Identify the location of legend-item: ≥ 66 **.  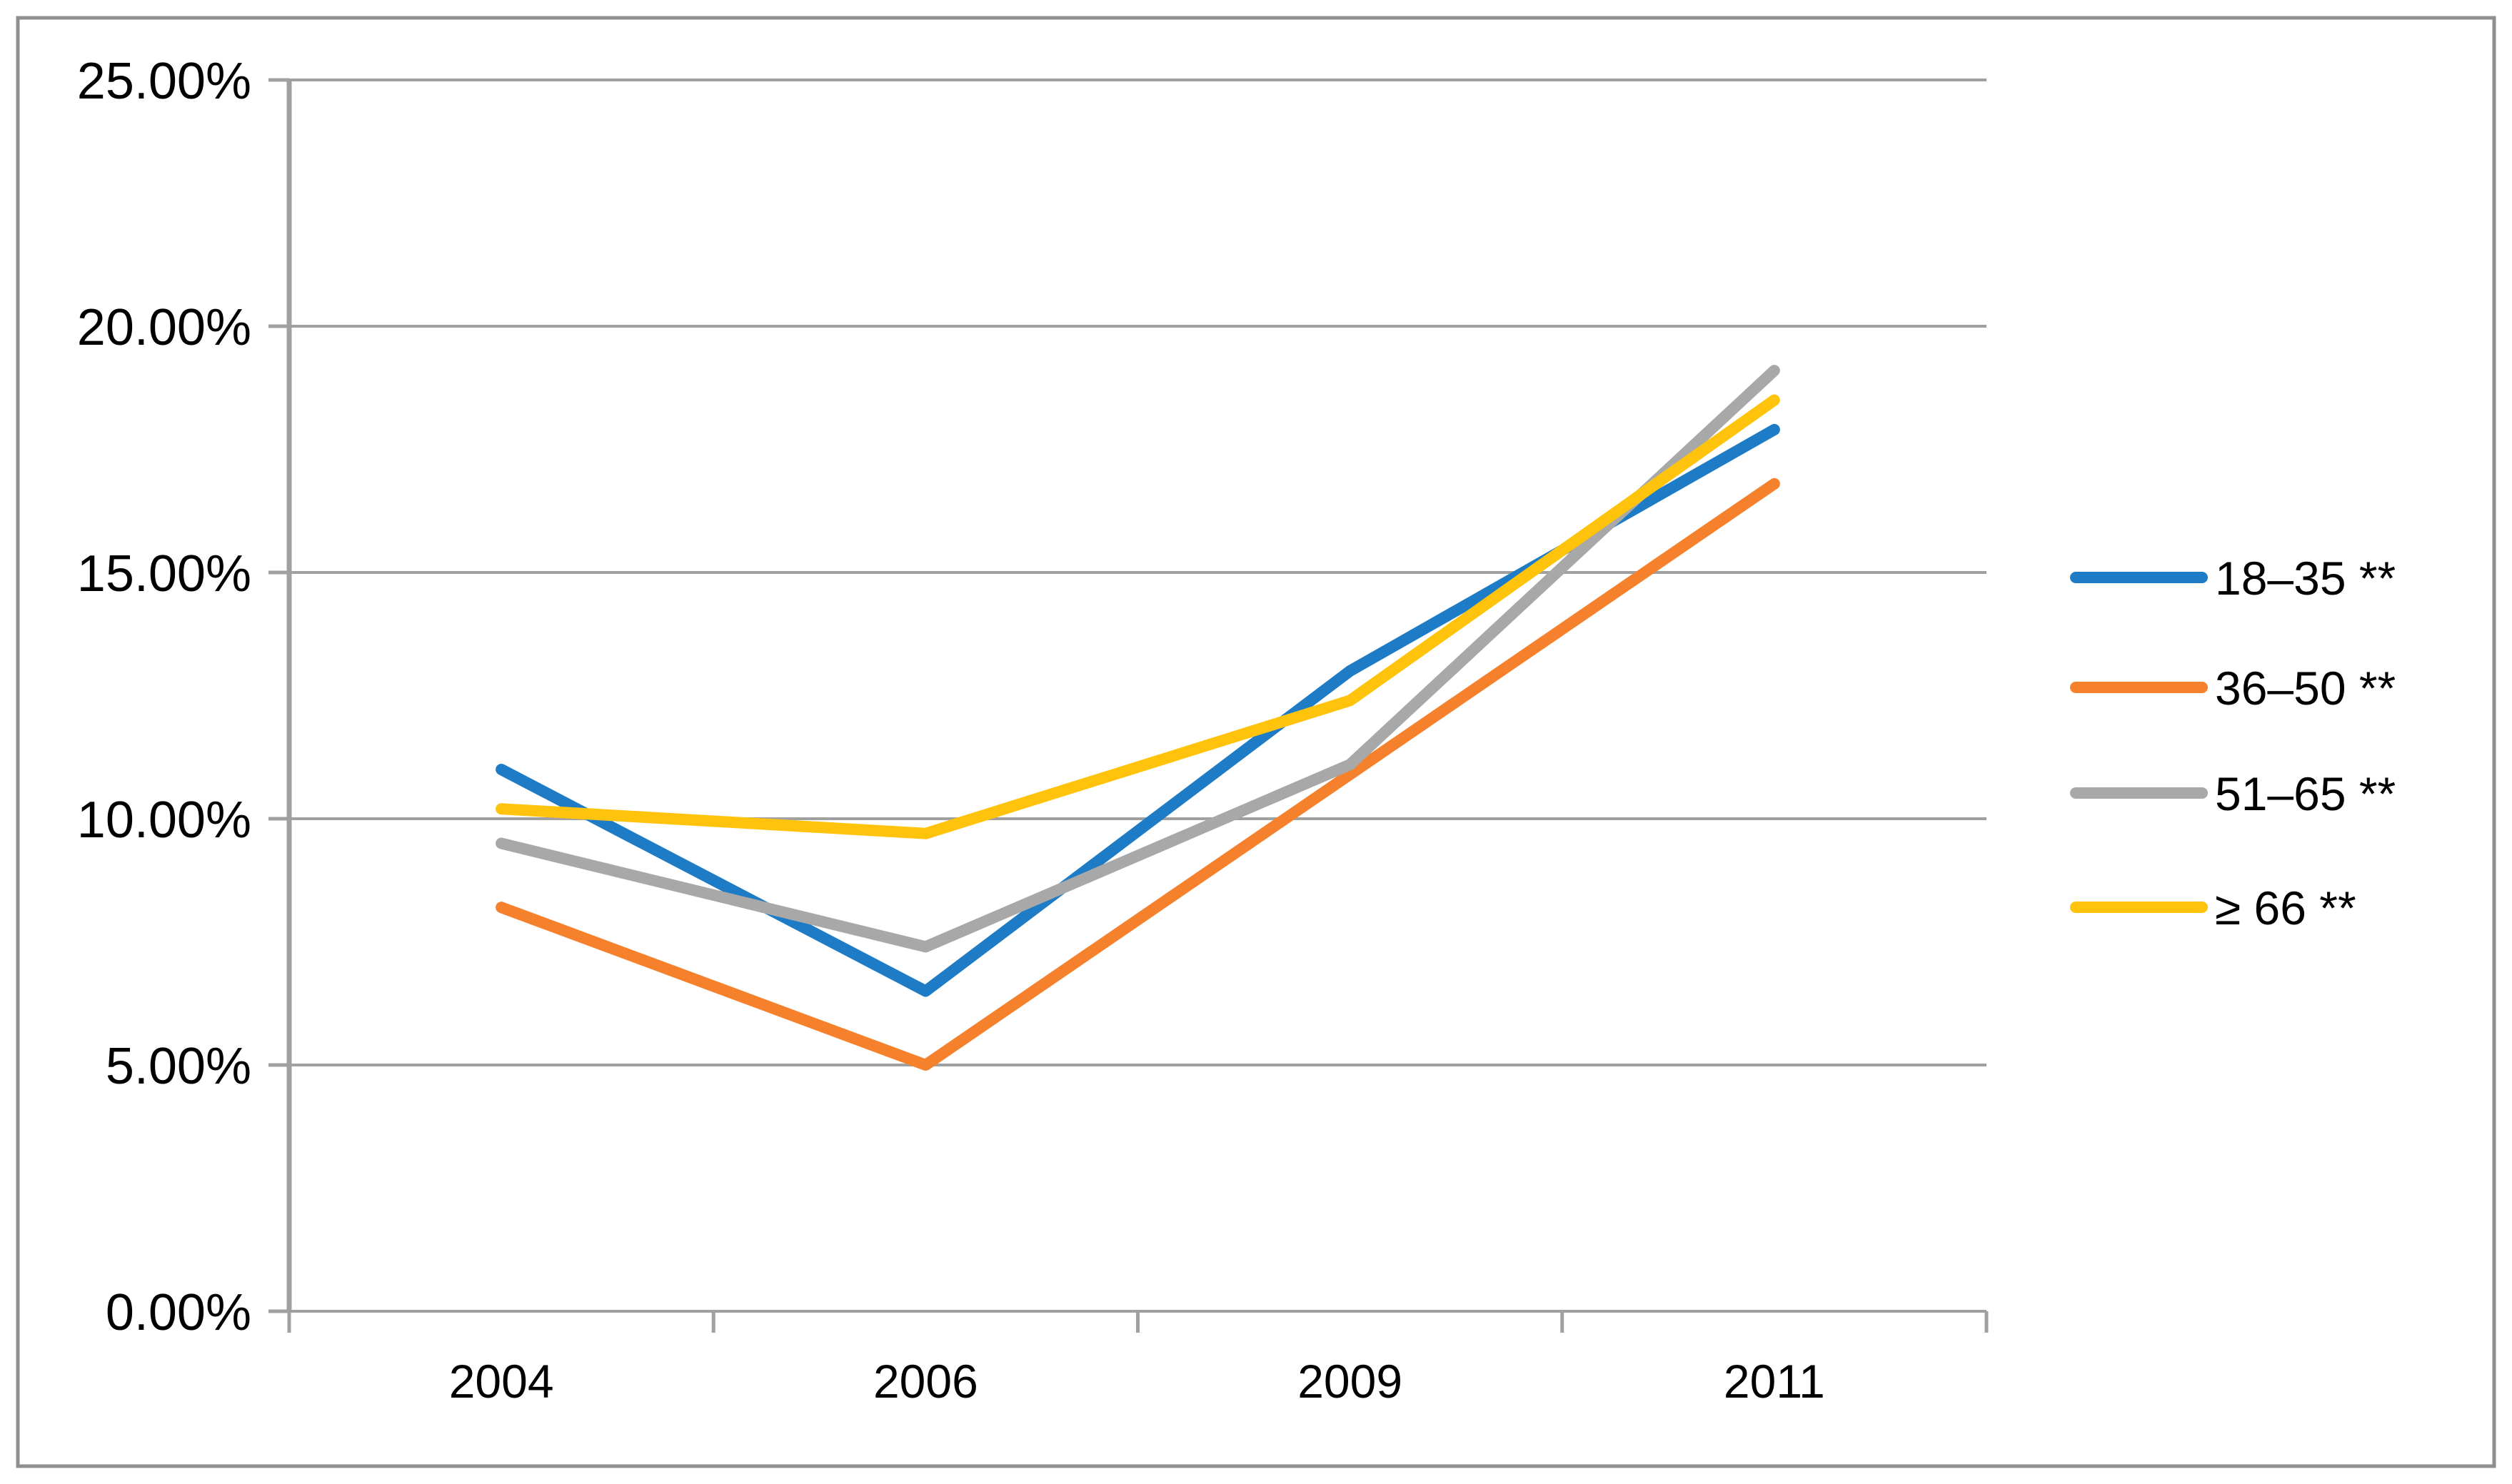
(2213, 908).